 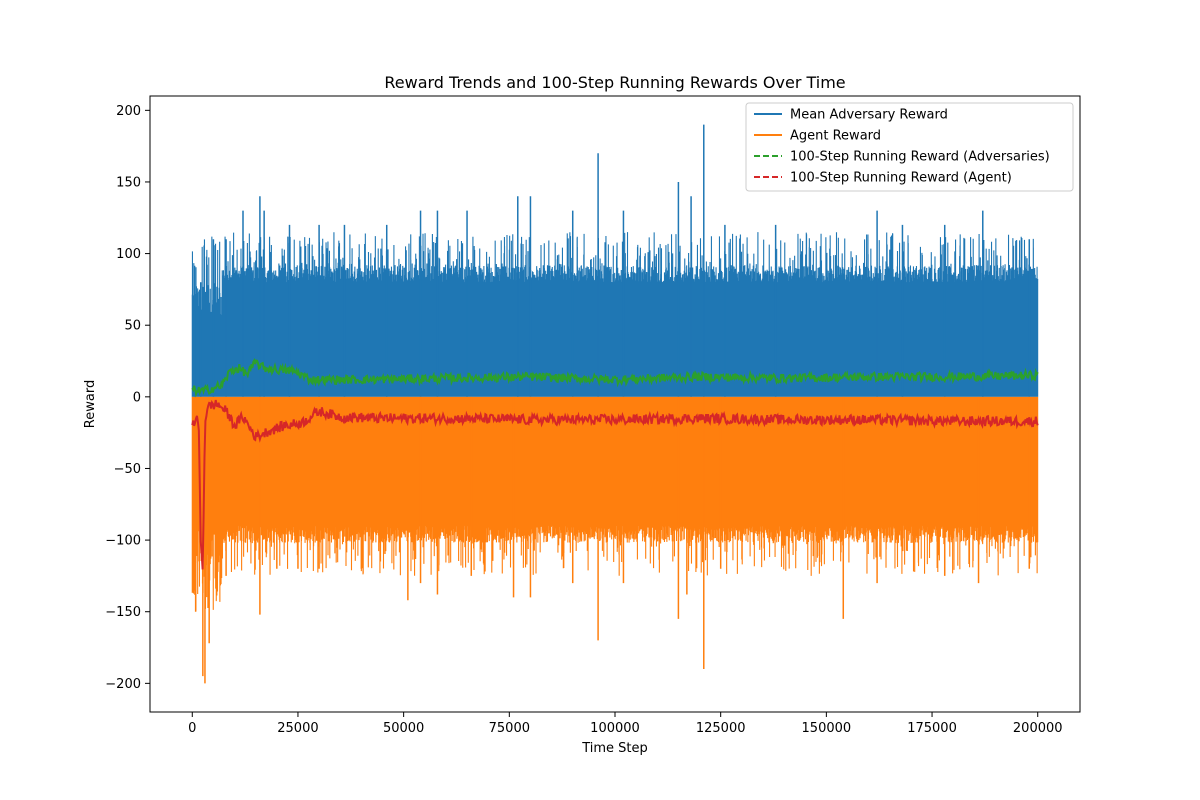 I want to click on x-axis-title: Time Step, so click(x=614, y=748).